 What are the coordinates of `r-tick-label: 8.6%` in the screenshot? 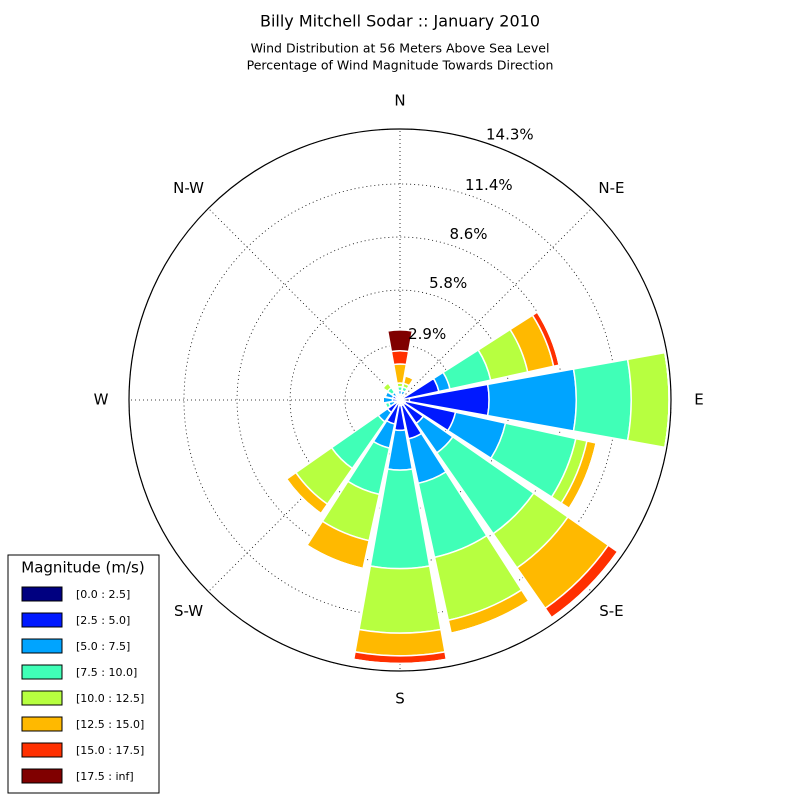 It's located at (468, 234).